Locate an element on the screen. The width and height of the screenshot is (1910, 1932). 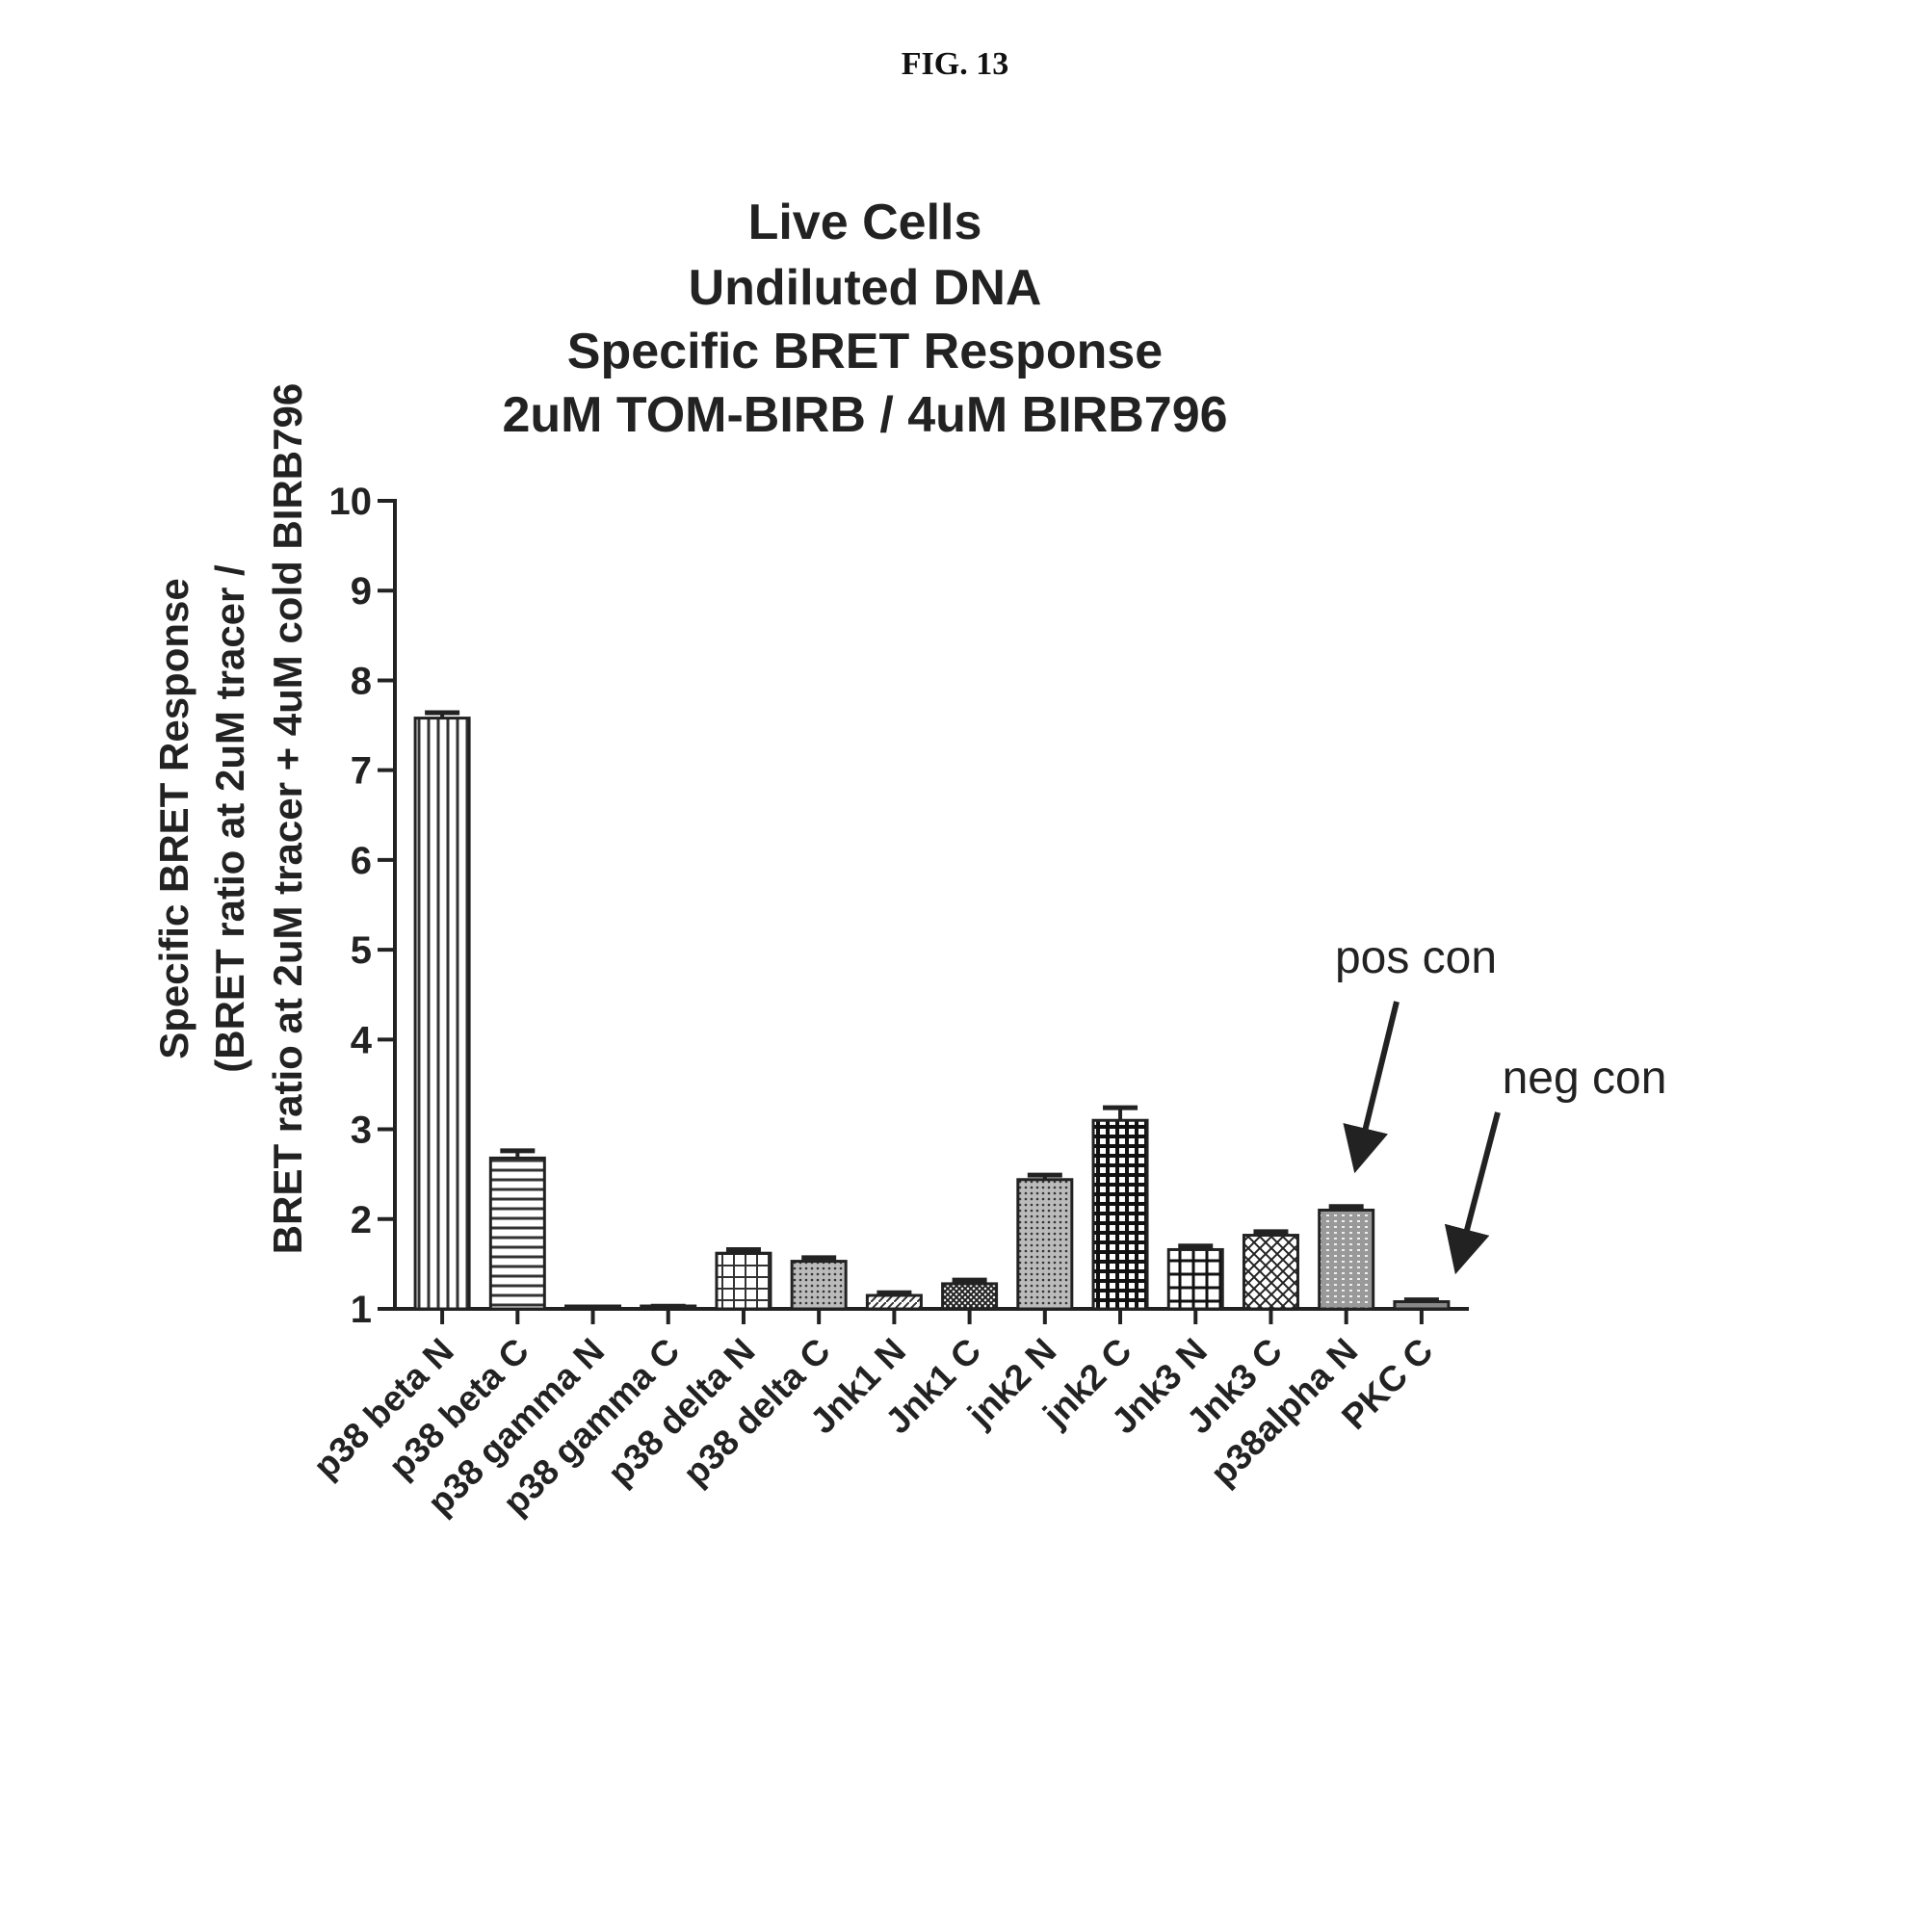
y-tick-label: 9 is located at coordinates (361, 591).